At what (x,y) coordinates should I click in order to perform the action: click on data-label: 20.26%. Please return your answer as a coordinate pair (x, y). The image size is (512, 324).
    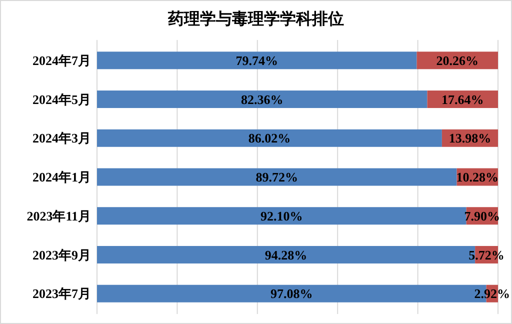
    Looking at the image, I should click on (457, 60).